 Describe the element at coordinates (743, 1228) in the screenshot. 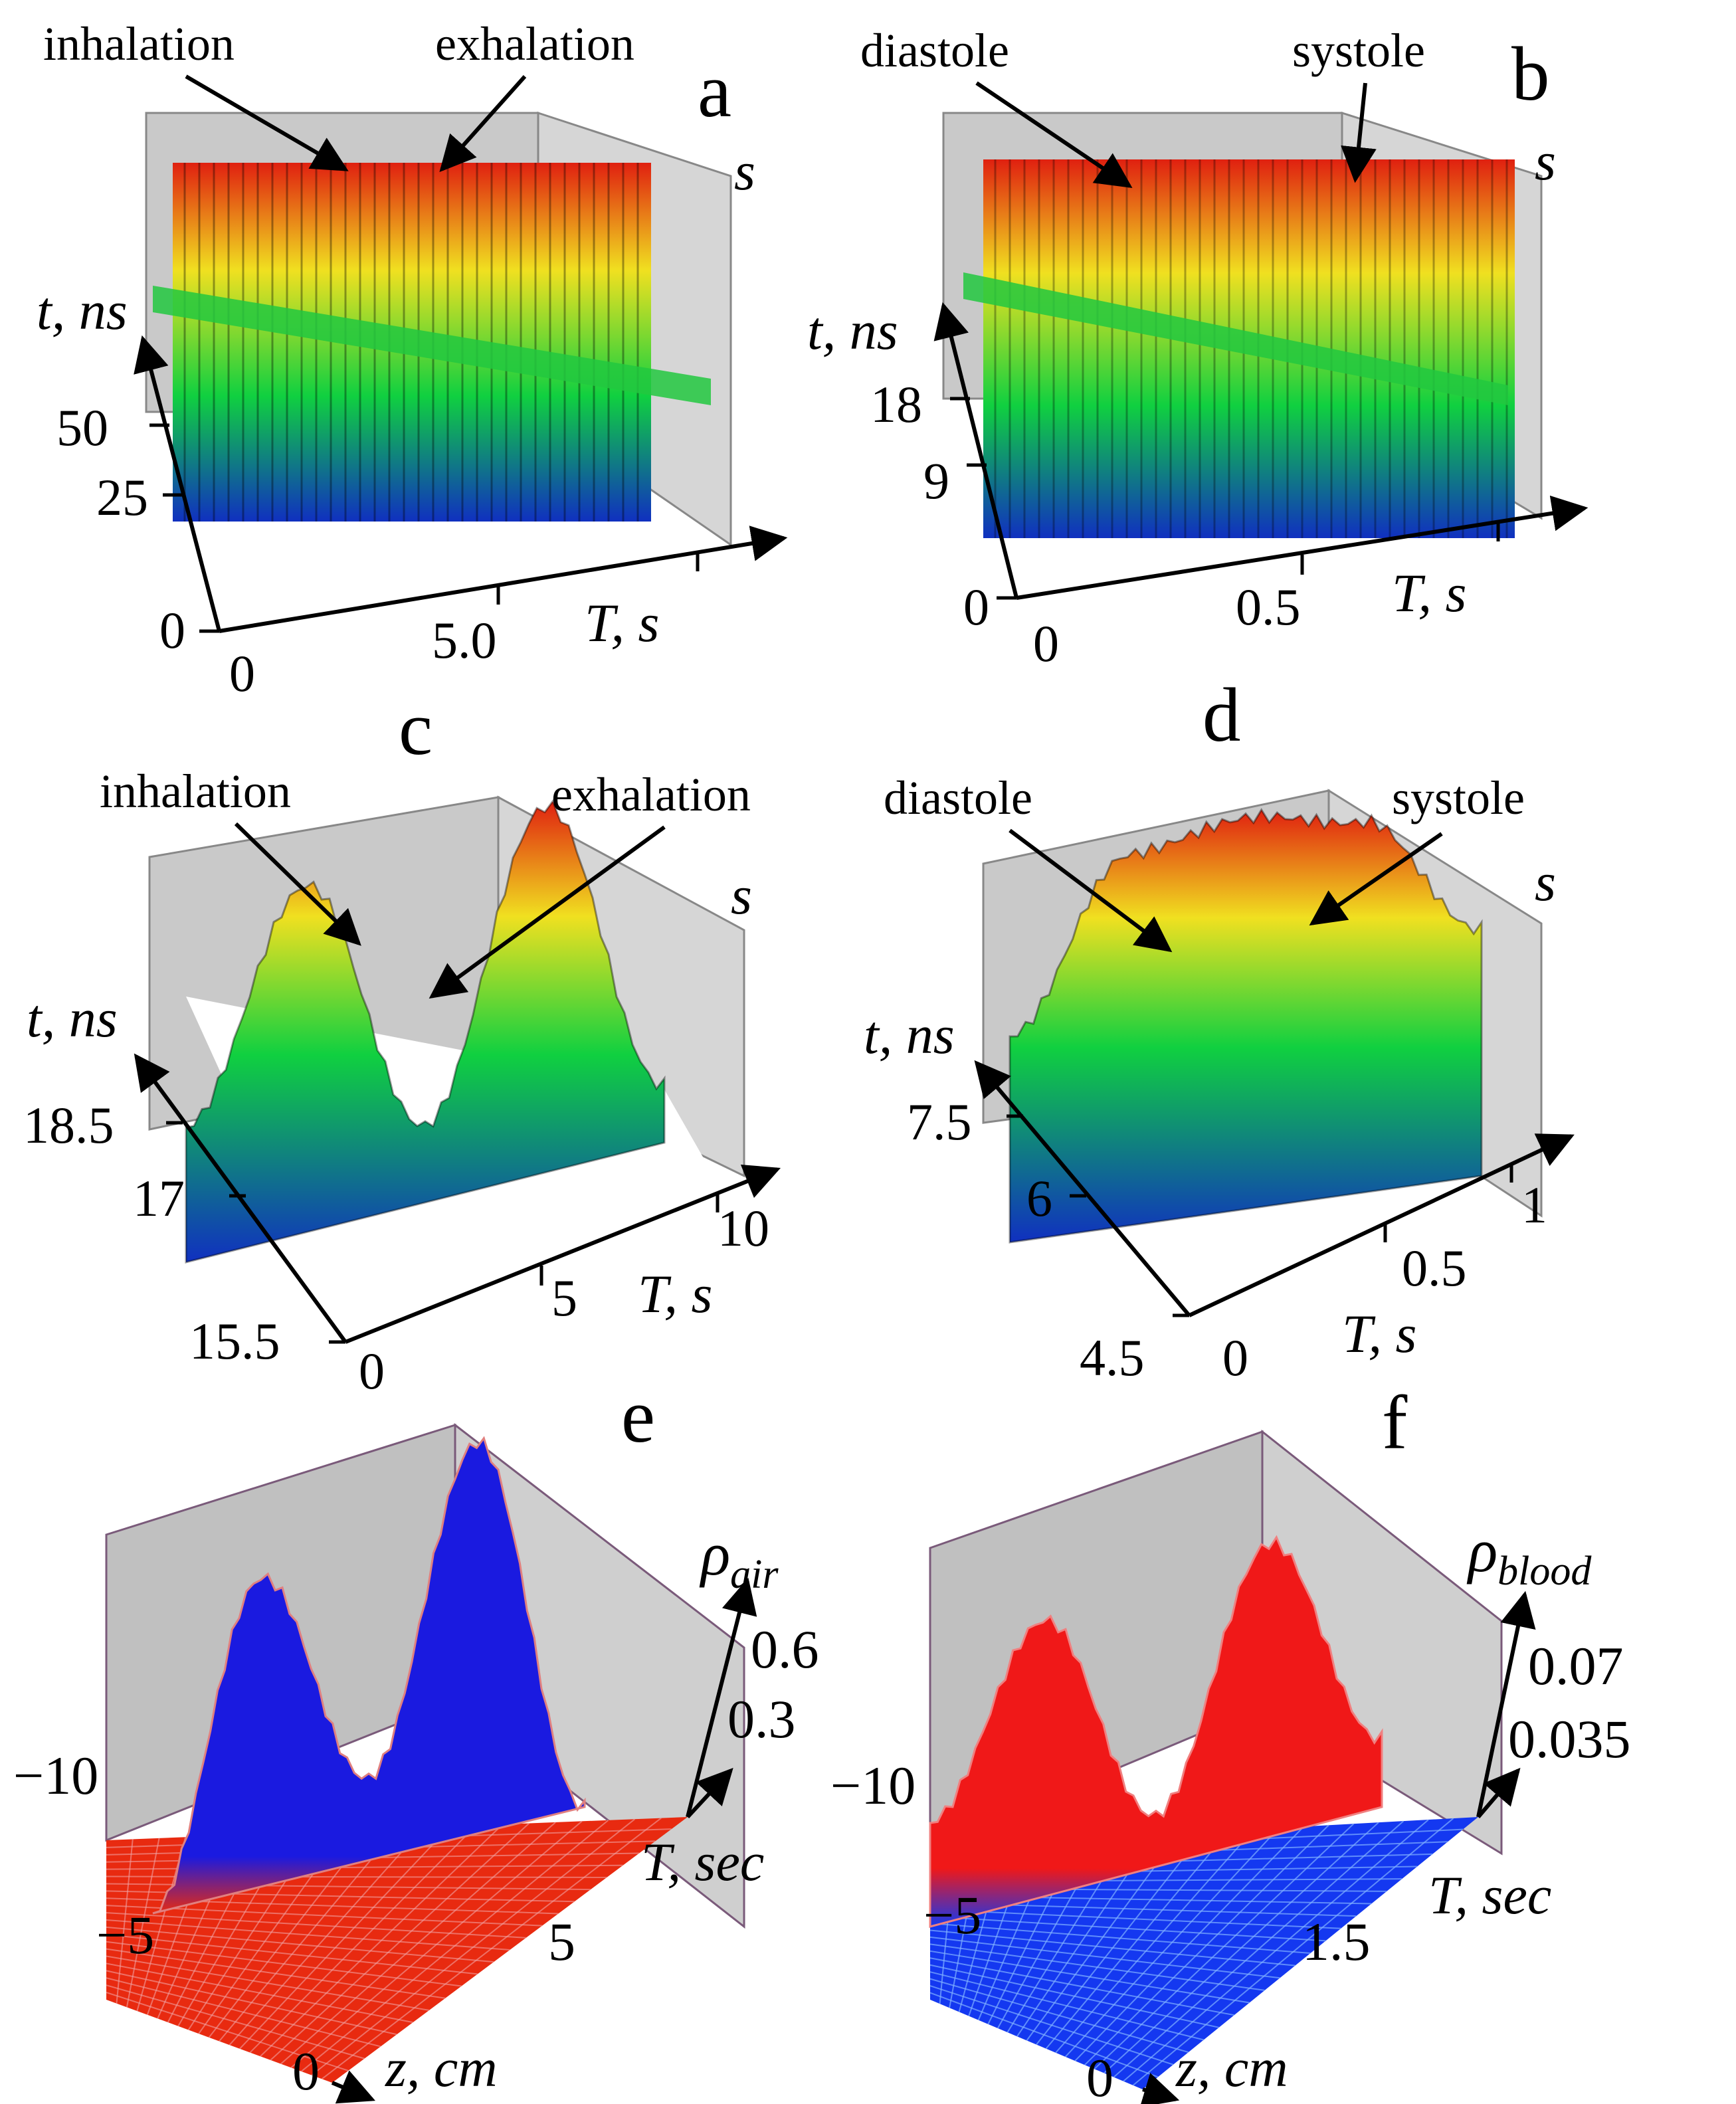

I see `T-tick-label: 10` at that location.